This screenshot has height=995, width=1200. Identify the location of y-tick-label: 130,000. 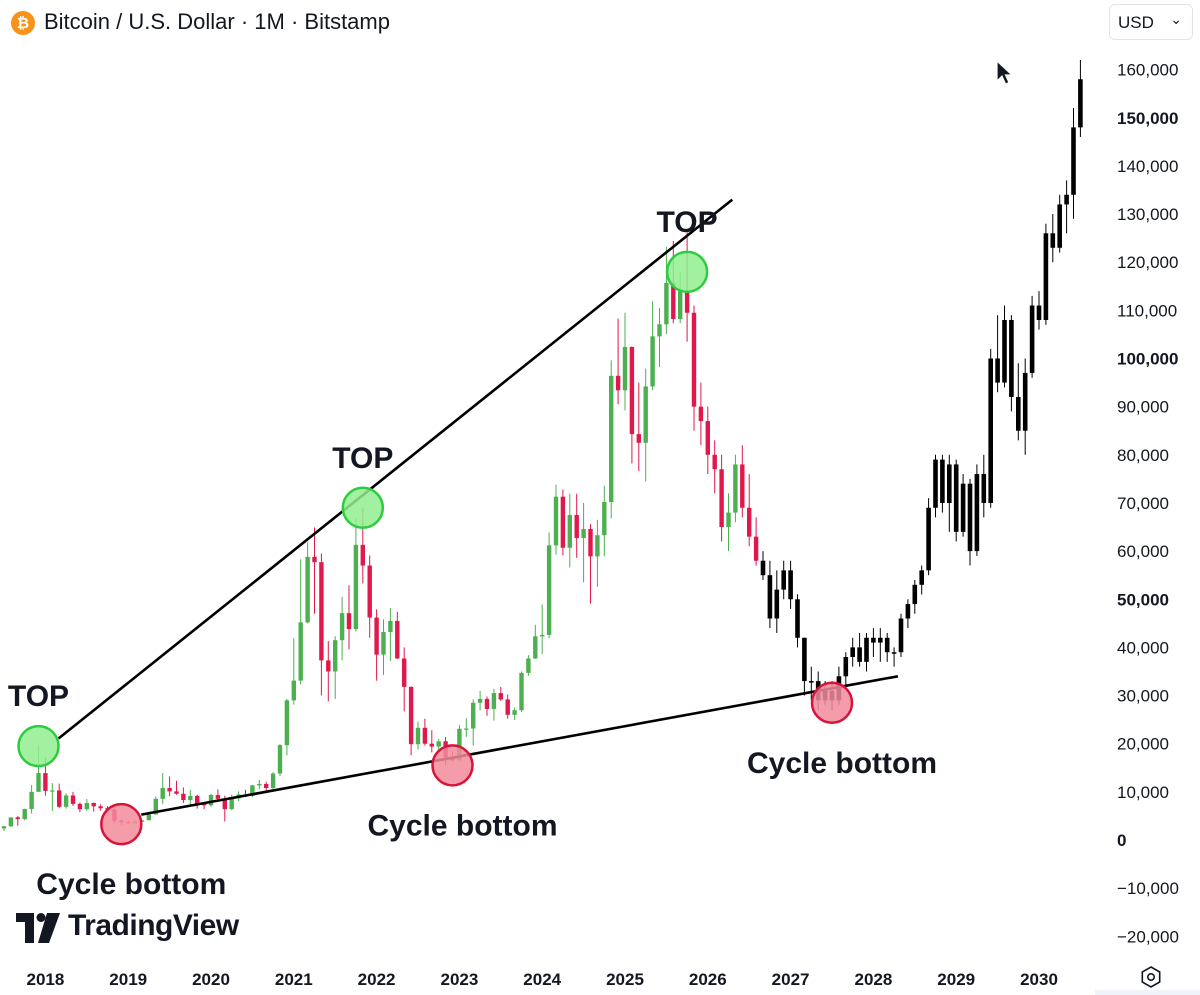
(1147, 214).